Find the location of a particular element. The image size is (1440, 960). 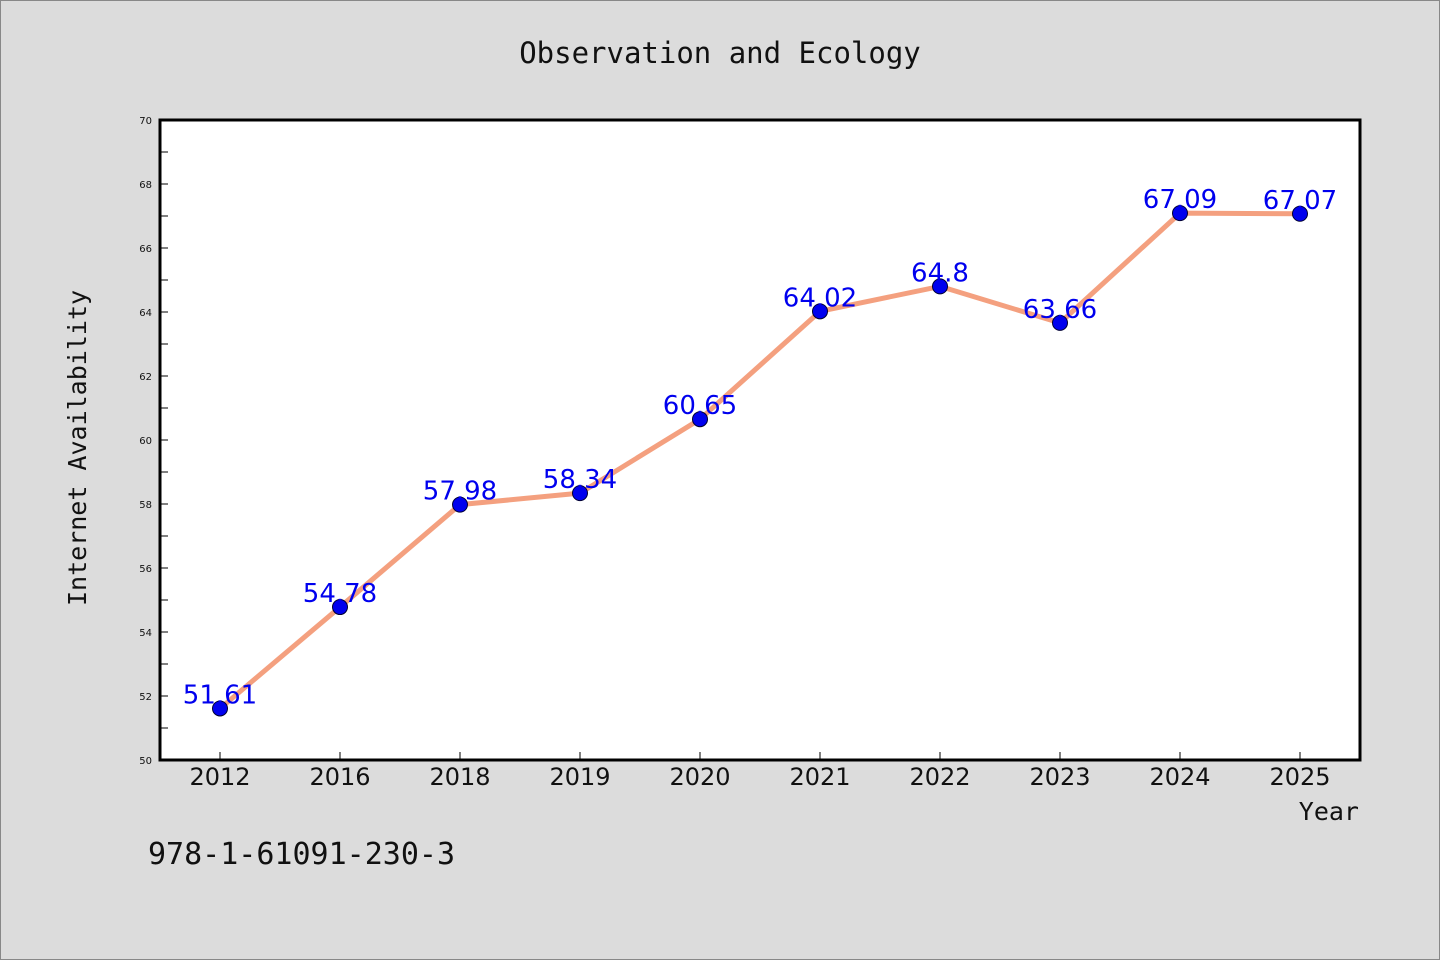

y-tick-label: 60 is located at coordinates (145, 441).